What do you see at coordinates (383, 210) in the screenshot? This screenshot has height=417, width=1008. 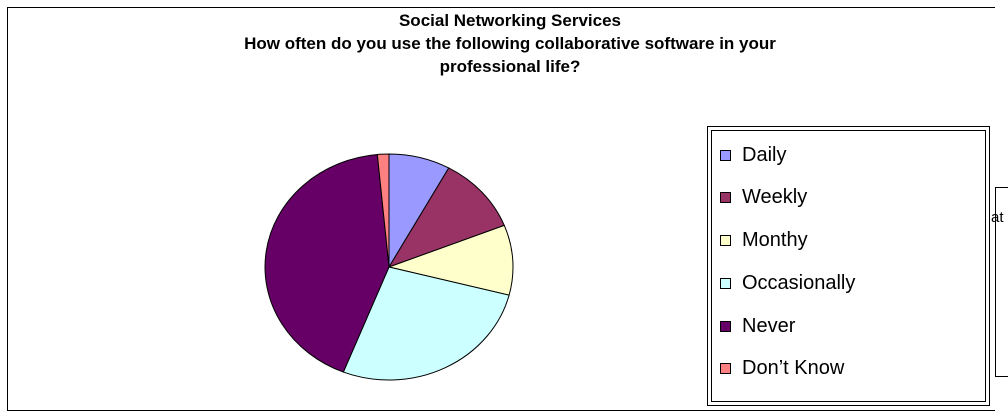 I see `pie-slice-dont-know` at bounding box center [383, 210].